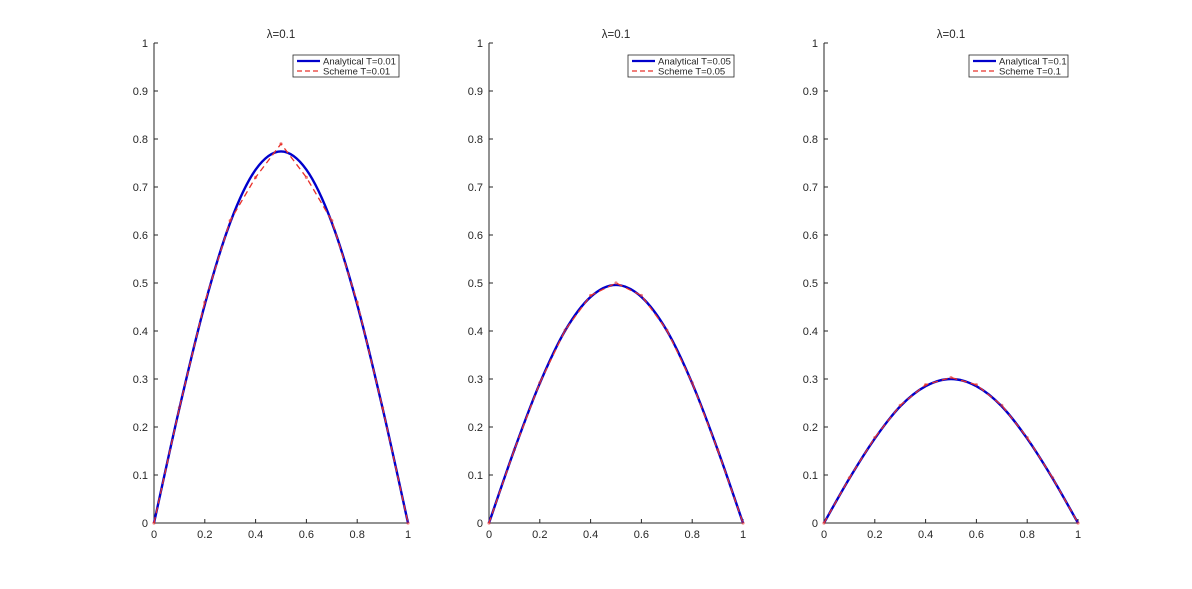  What do you see at coordinates (694, 62) in the screenshot?
I see `legend-label: Analytical T=0.05` at bounding box center [694, 62].